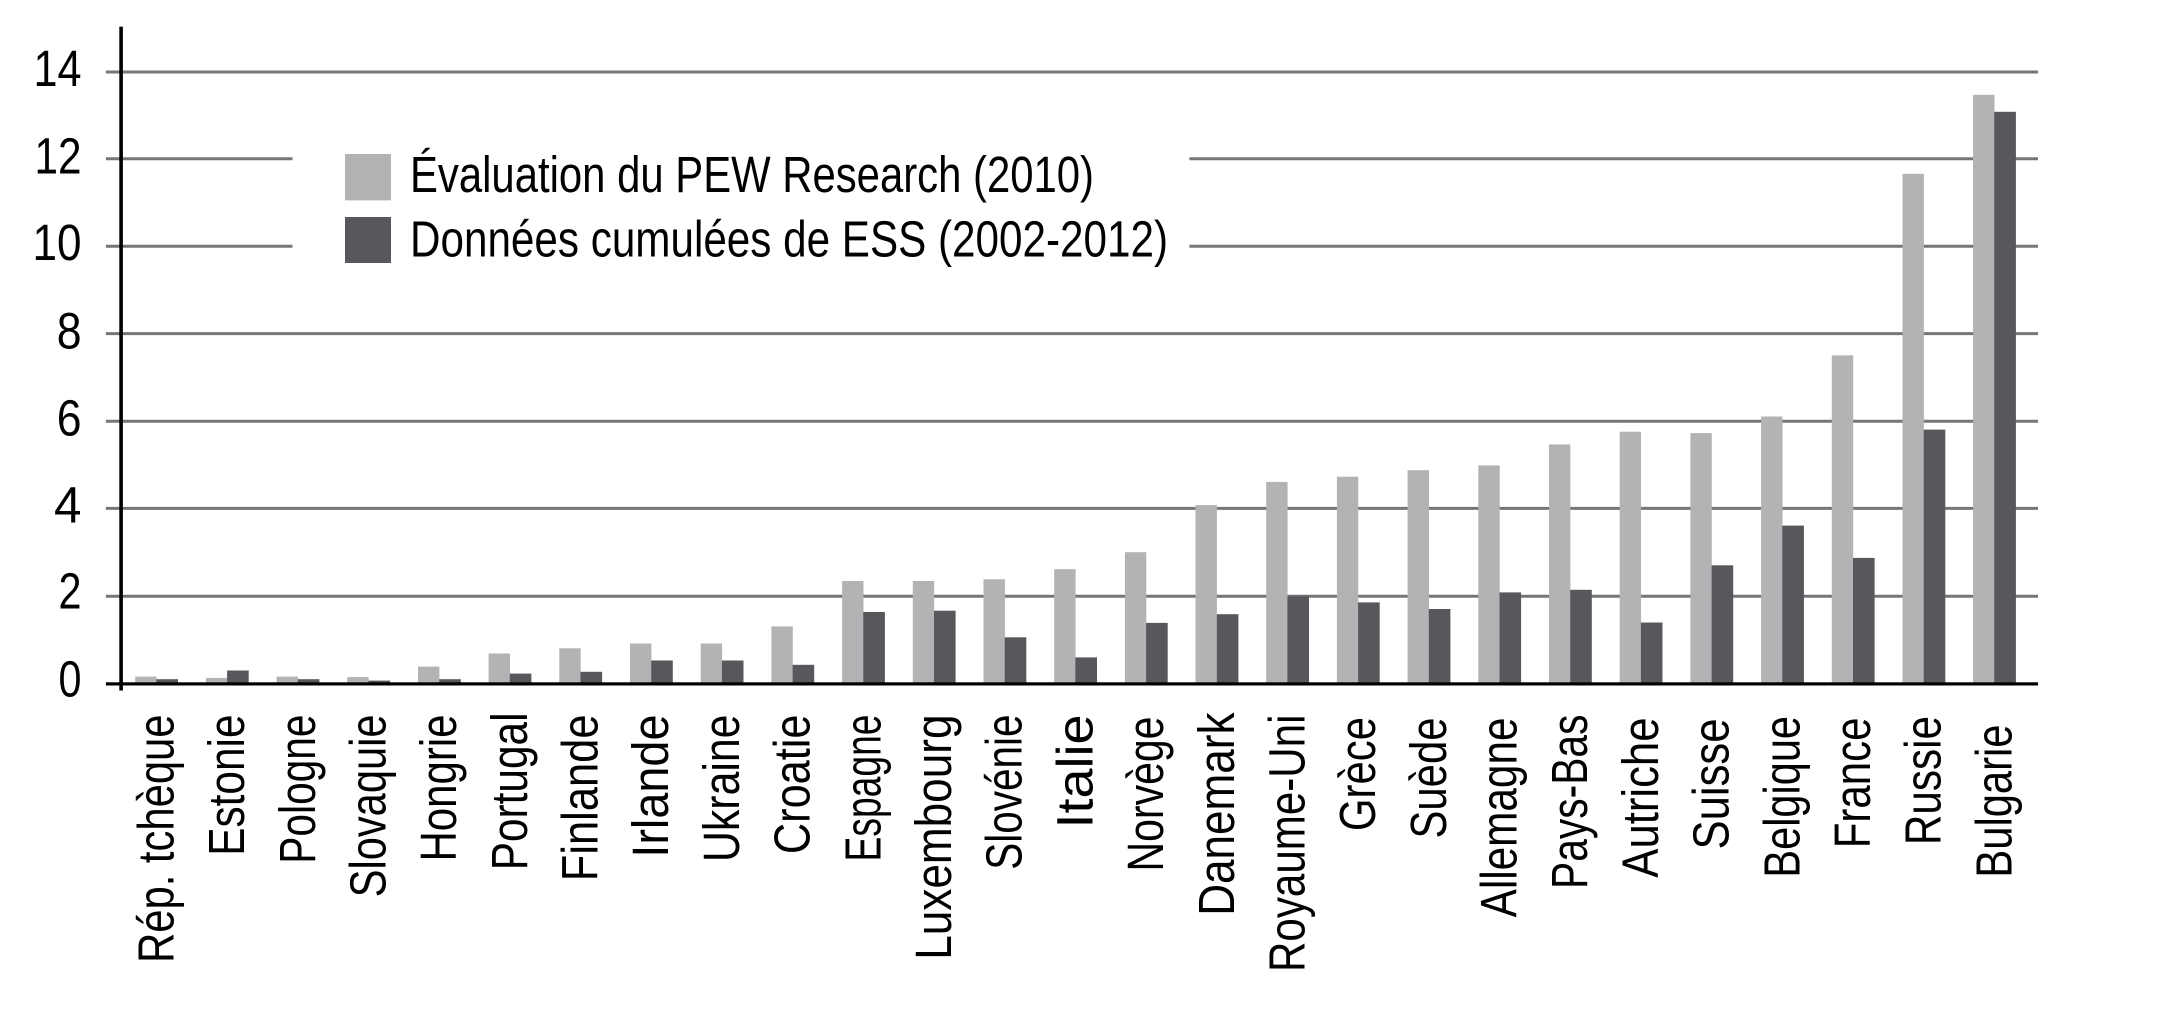 The height and width of the screenshot is (1022, 2178). I want to click on svg-text: Finlande, so click(580, 798).